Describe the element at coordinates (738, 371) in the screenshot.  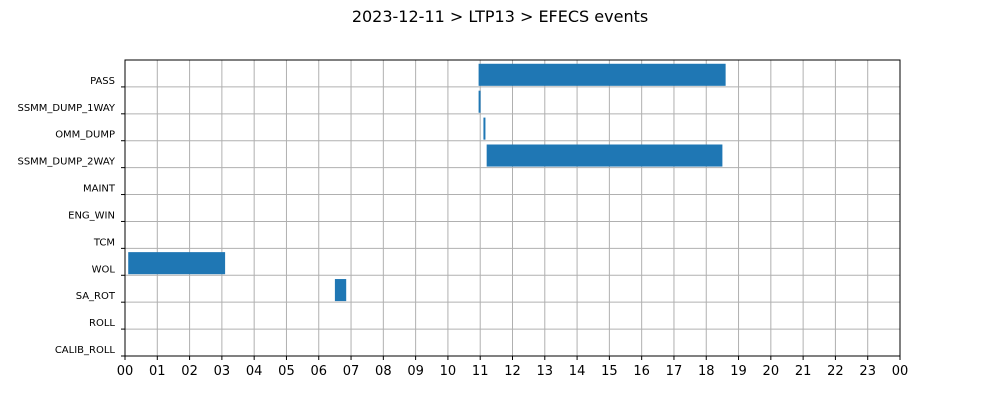
I see `x-tick-label: 19` at that location.